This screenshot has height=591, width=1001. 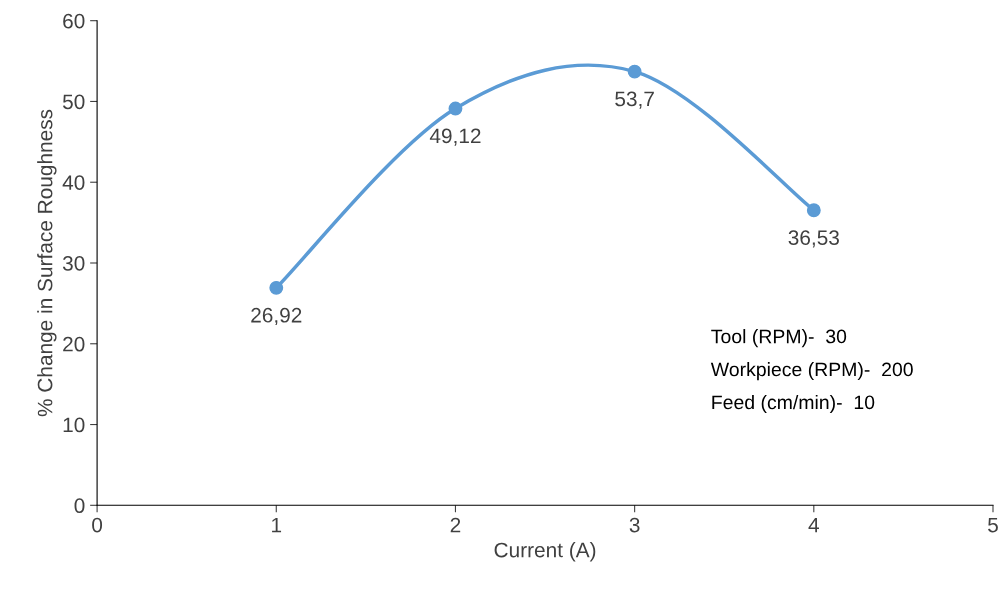 What do you see at coordinates (73, 263) in the screenshot?
I see `y-tick-label: 30` at bounding box center [73, 263].